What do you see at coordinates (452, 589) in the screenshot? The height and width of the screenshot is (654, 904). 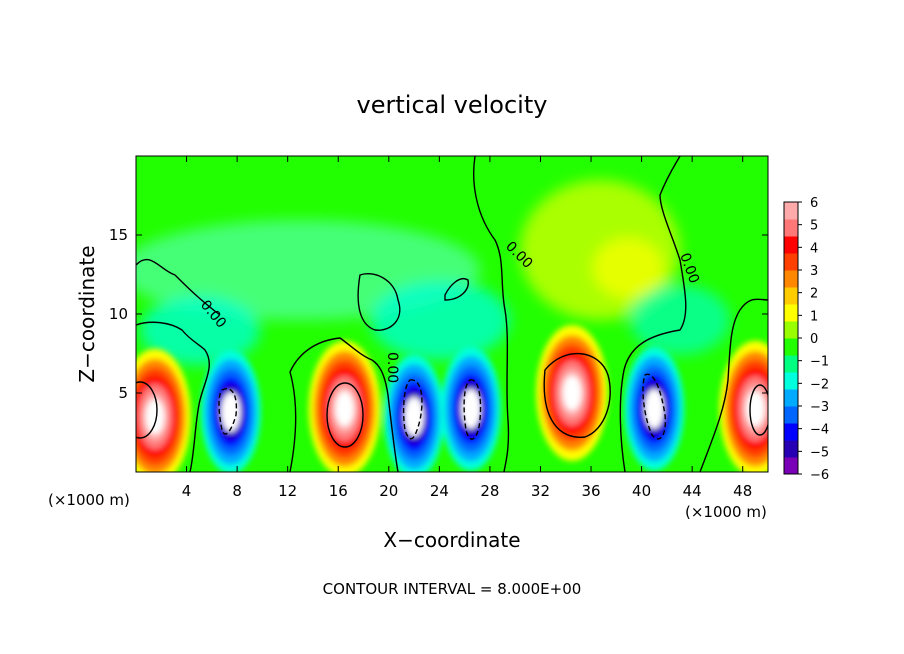 I see `contour-interval-note: CONTOUR INTERVAL = 8.000E+00` at bounding box center [452, 589].